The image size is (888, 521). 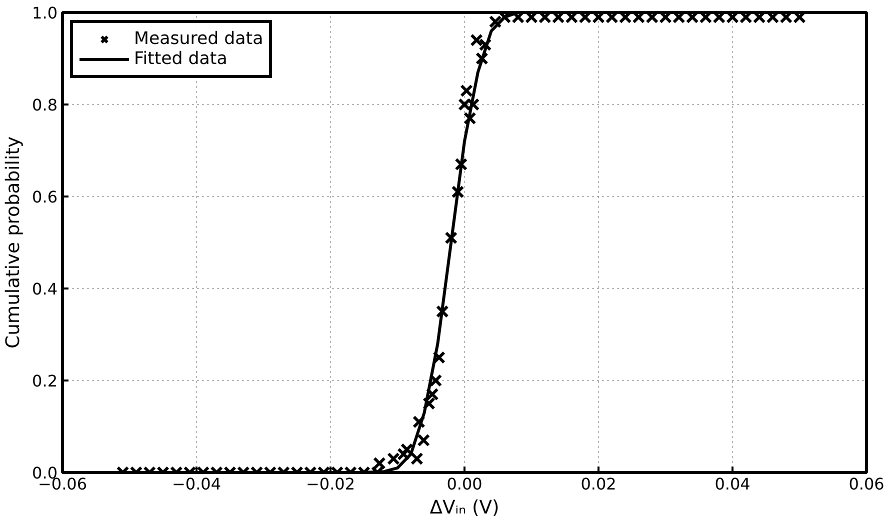 What do you see at coordinates (45, 13) in the screenshot?
I see `y-tick-label: 1.0` at bounding box center [45, 13].